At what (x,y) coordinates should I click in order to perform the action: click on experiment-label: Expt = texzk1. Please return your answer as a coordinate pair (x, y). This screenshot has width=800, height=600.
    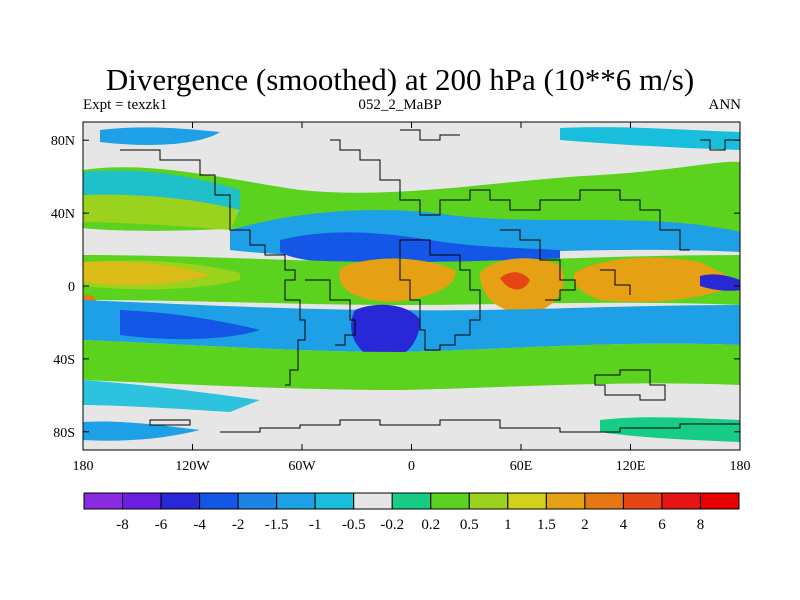
    Looking at the image, I should click on (125, 105).